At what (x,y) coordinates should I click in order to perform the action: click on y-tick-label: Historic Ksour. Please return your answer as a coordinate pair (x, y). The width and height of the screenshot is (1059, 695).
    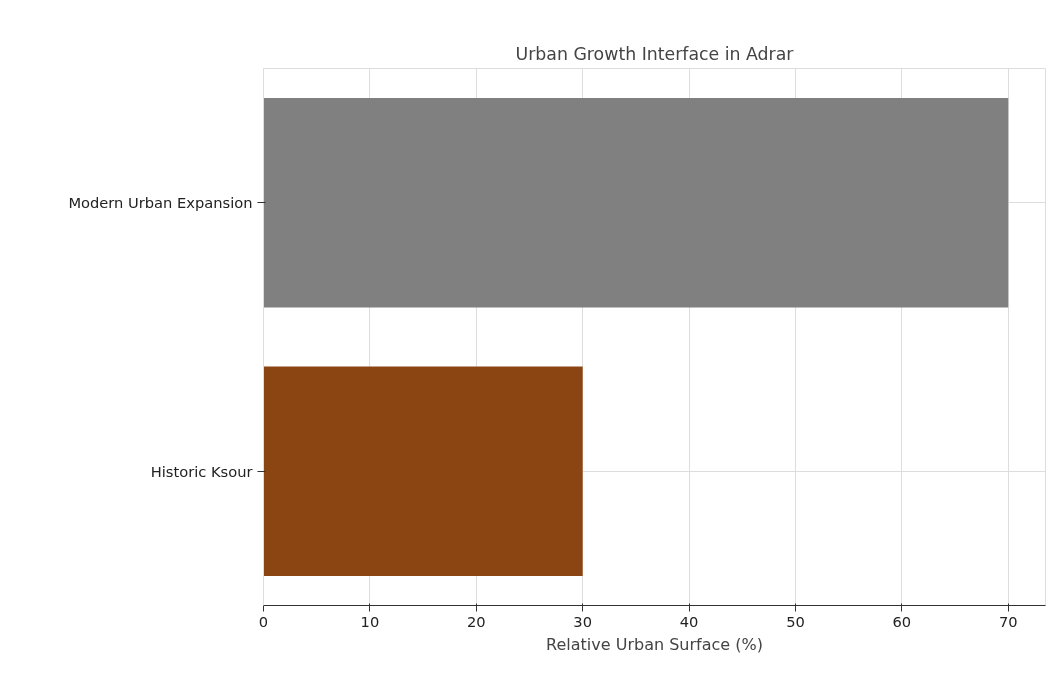
    Looking at the image, I should click on (202, 471).